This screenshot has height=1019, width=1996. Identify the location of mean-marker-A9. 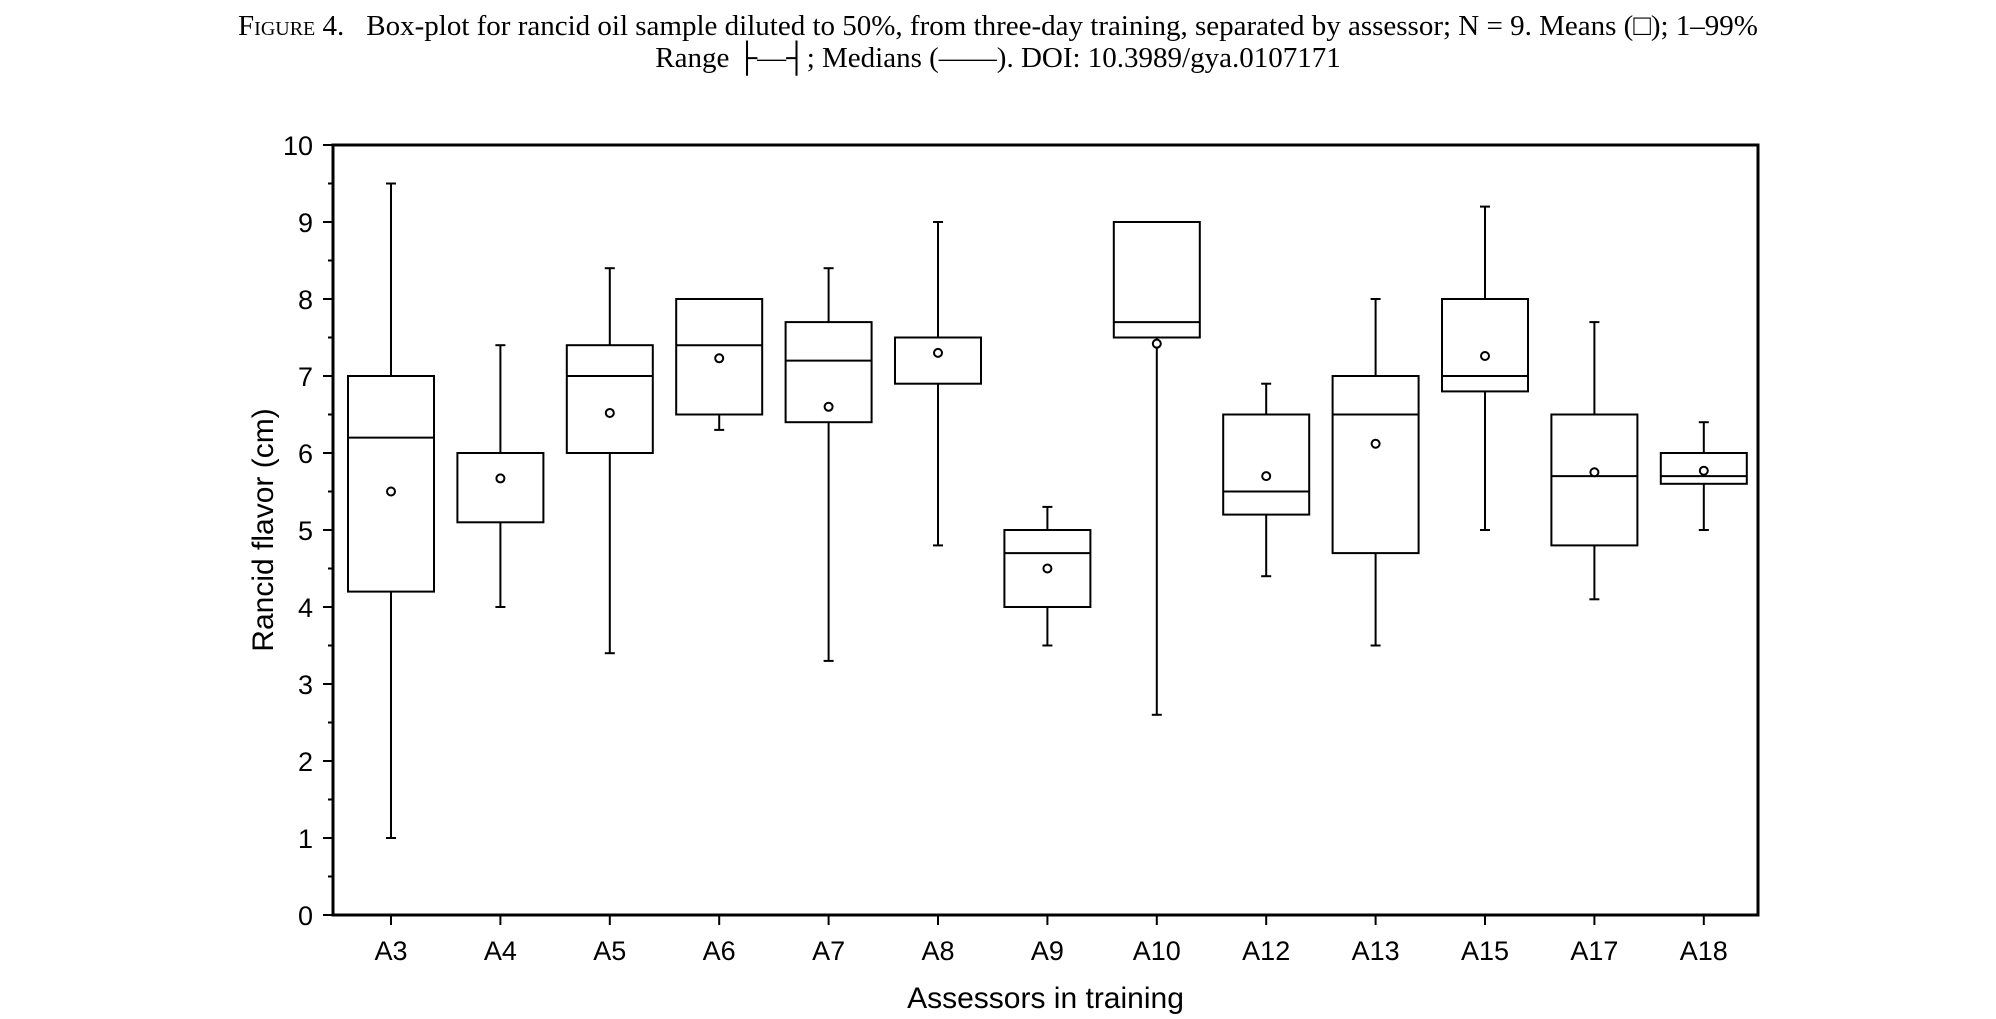
(1047, 568).